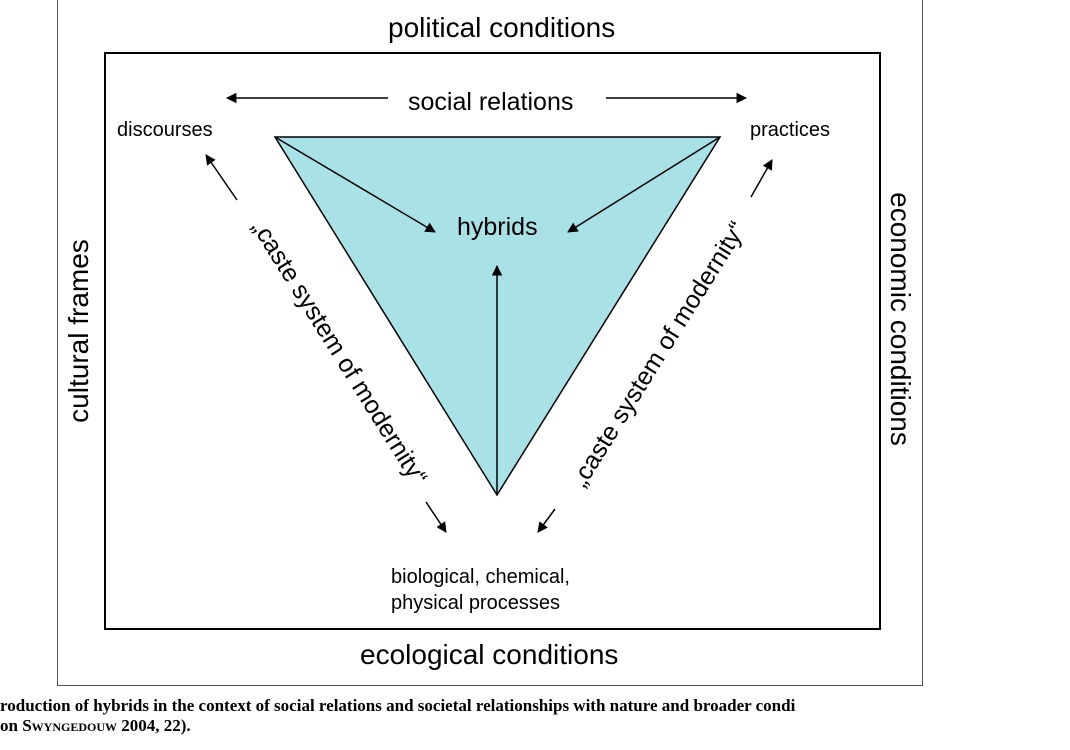 Image resolution: width=1070 pixels, height=750 pixels. Describe the element at coordinates (546, 520) in the screenshot. I see `arrow-right-to-processes` at that location.